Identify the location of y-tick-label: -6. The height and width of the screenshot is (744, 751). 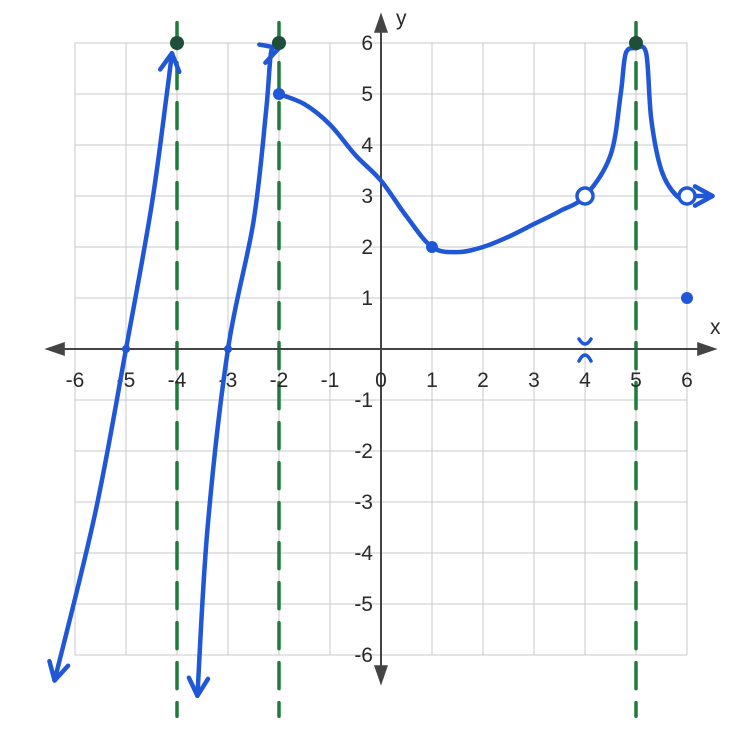
(363, 655).